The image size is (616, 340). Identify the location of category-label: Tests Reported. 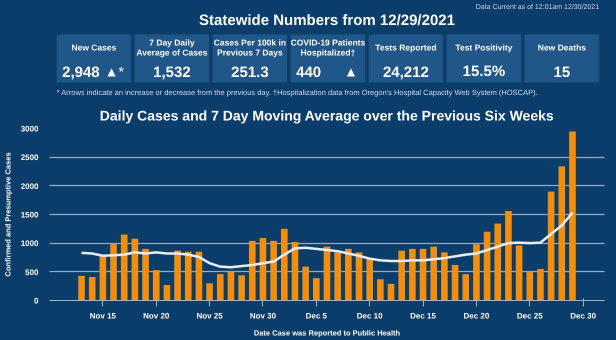
(406, 47).